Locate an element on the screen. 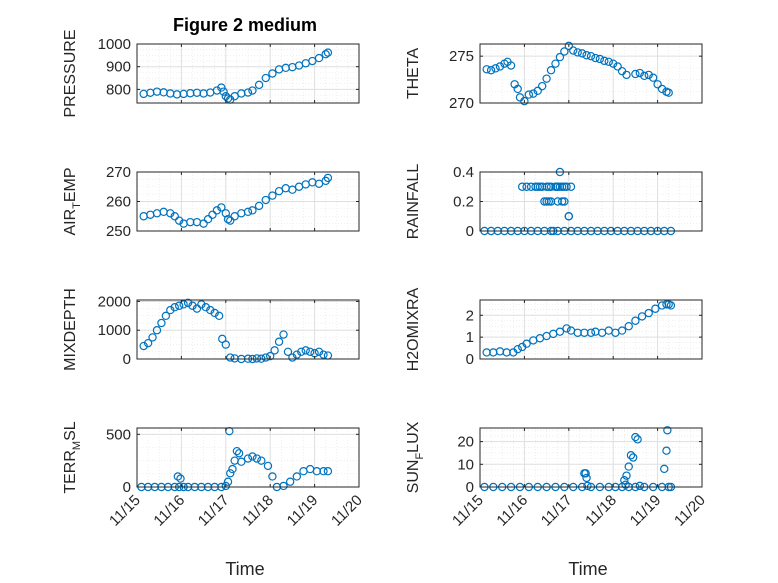 The image size is (778, 583). plot-area is located at coordinates (248, 457).